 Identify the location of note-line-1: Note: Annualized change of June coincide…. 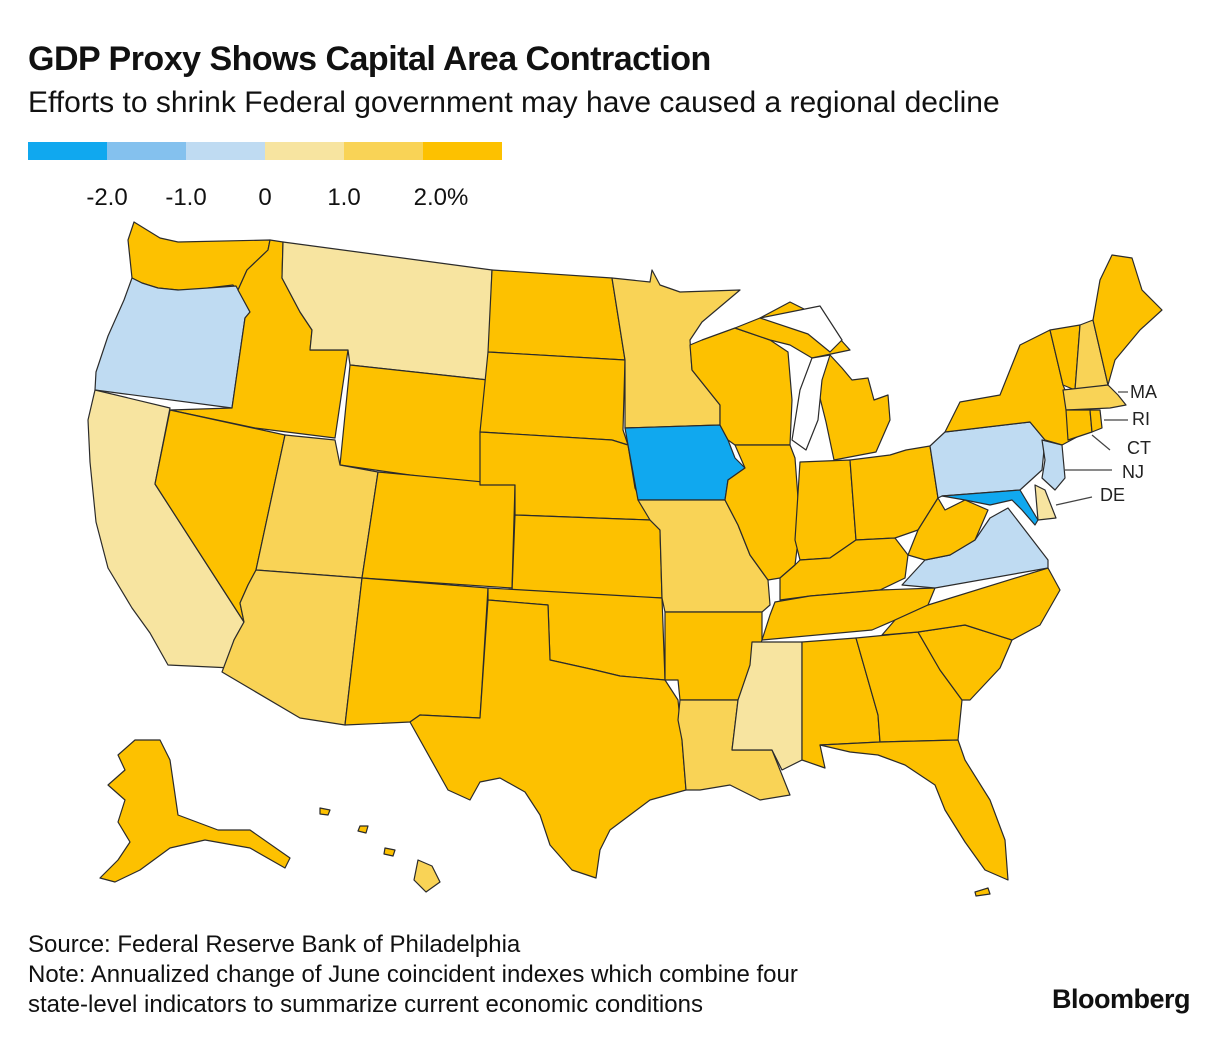
(413, 974).